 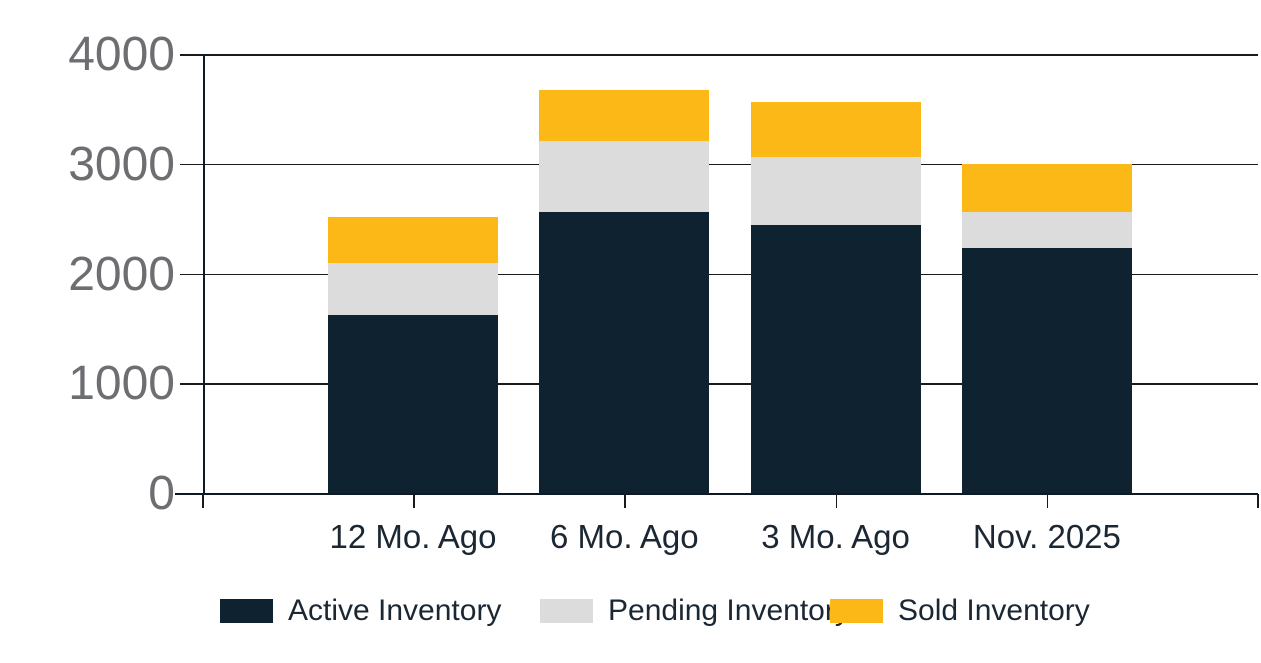 I want to click on y-tick-label-0: 0, so click(x=161, y=493).